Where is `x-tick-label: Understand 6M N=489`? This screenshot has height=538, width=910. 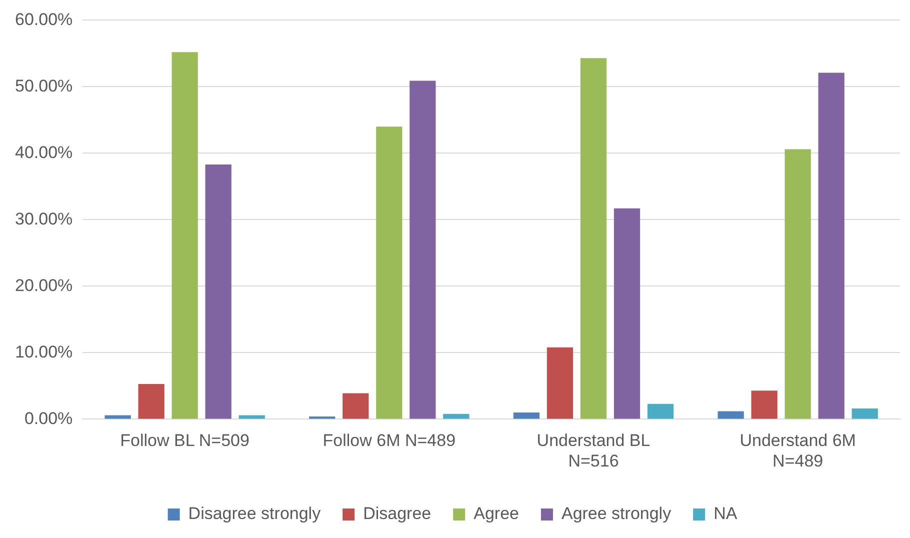
x-tick-label: Understand 6M N=489 is located at coordinates (798, 450).